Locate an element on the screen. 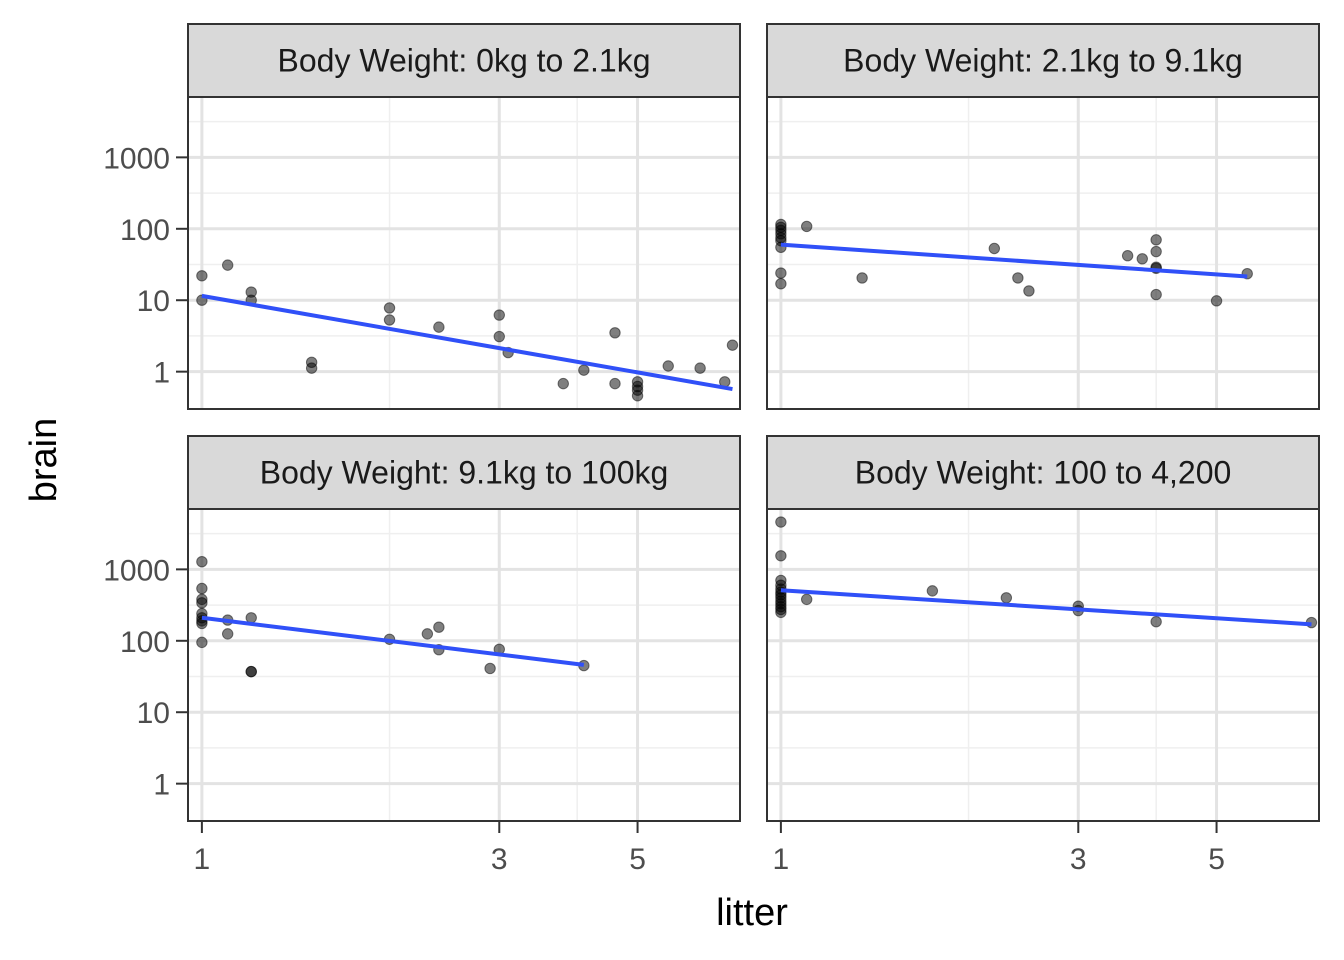 This screenshot has width=1344, height=960. x-axis-title: litter is located at coordinates (752, 913).